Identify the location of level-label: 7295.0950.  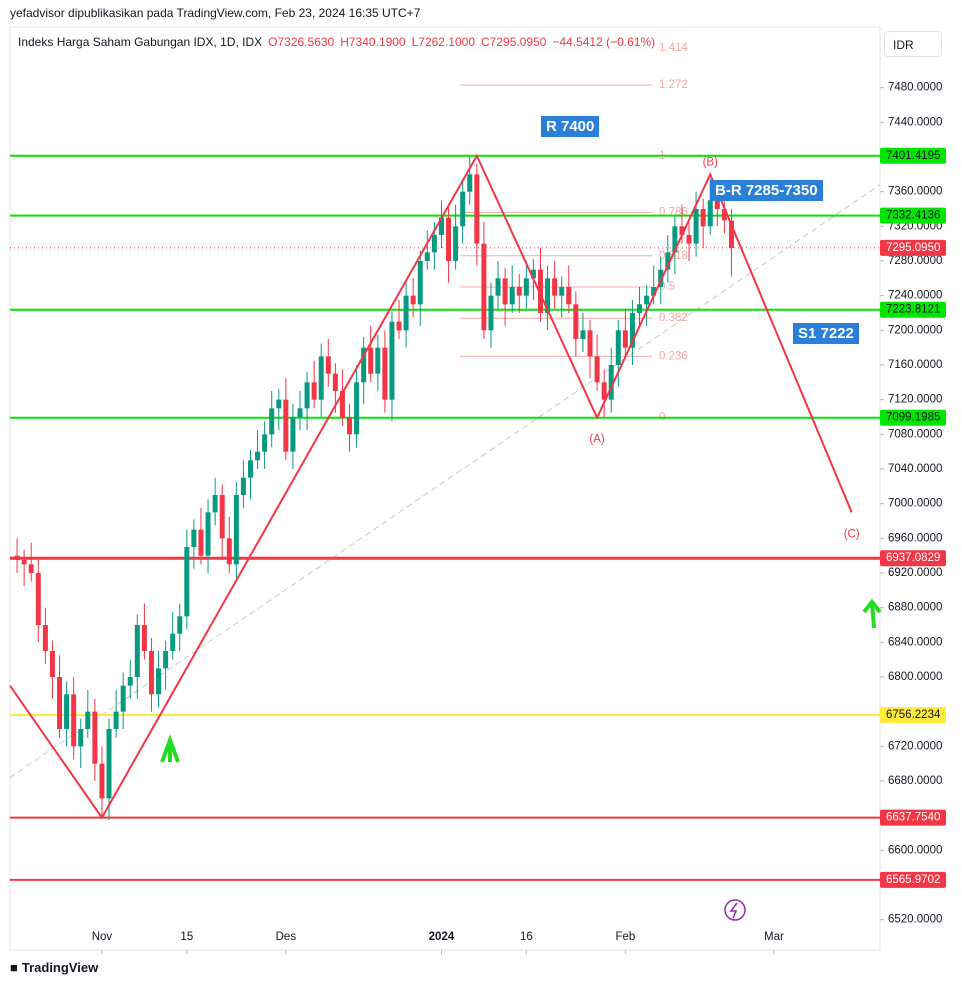
(913, 248).